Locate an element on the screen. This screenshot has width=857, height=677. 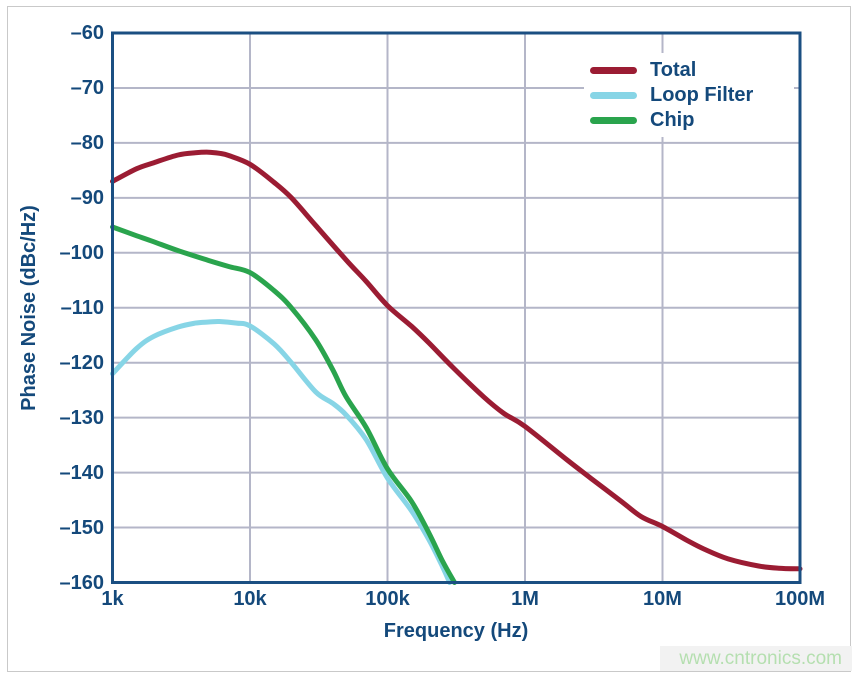
legend-item: Total is located at coordinates (692, 70).